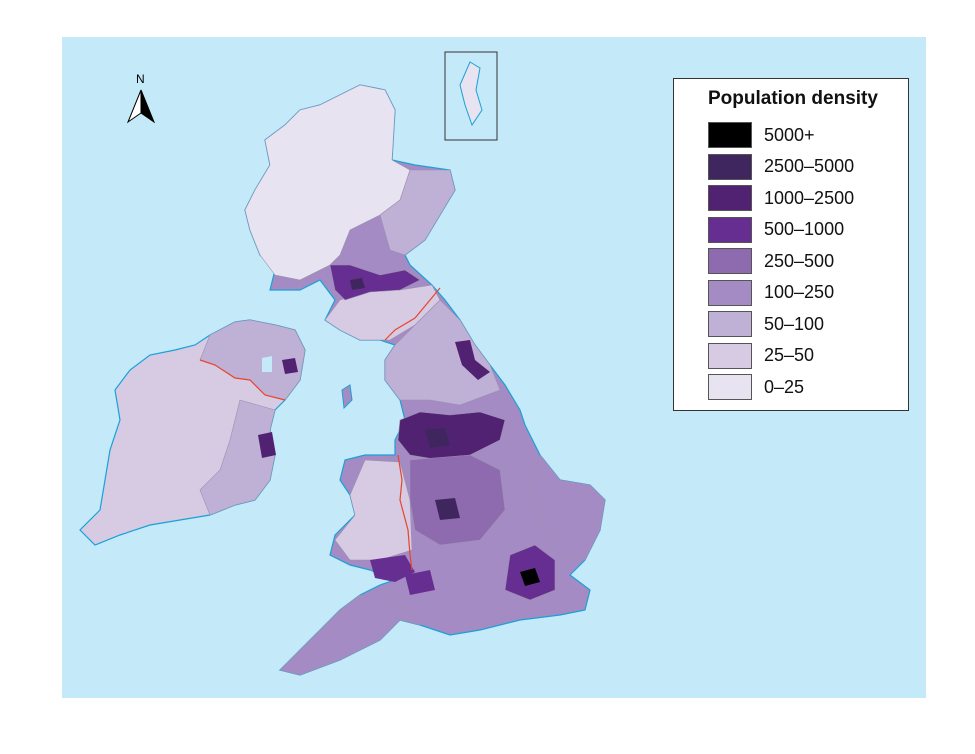 This screenshot has width=975, height=754. I want to click on region-east-anglia, so click(567, 507).